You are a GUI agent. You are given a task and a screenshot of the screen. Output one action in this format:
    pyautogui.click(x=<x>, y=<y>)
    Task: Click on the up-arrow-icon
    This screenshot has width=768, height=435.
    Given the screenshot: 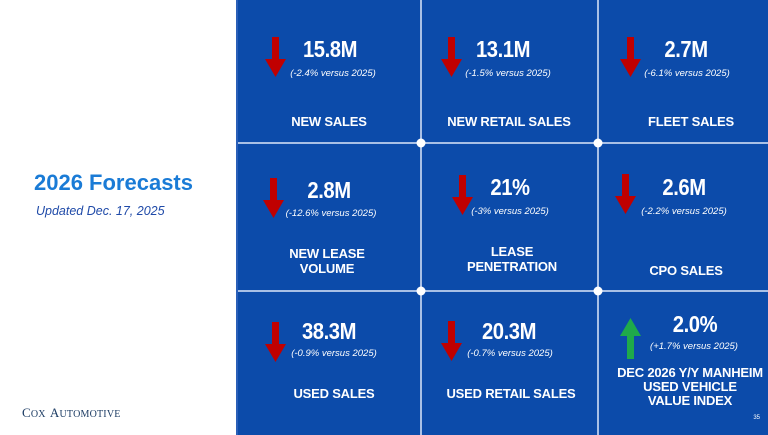 What is the action you would take?
    pyautogui.click(x=630, y=338)
    